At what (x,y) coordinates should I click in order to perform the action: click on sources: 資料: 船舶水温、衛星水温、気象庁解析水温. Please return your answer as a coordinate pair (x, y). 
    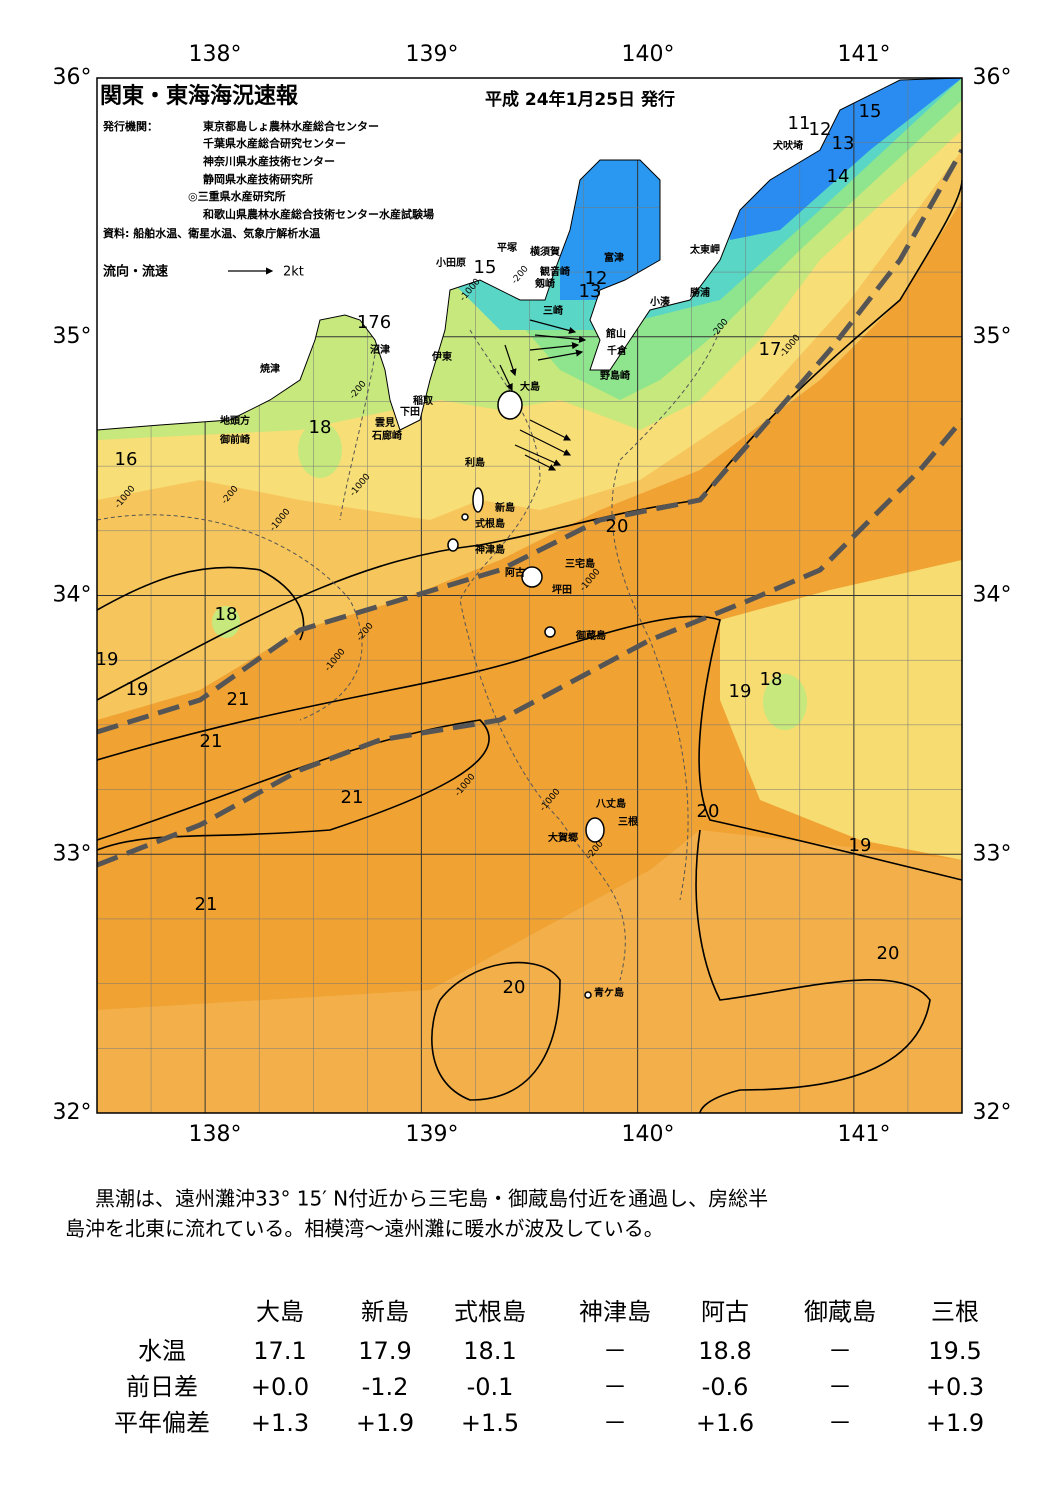
    Looking at the image, I should click on (211, 233).